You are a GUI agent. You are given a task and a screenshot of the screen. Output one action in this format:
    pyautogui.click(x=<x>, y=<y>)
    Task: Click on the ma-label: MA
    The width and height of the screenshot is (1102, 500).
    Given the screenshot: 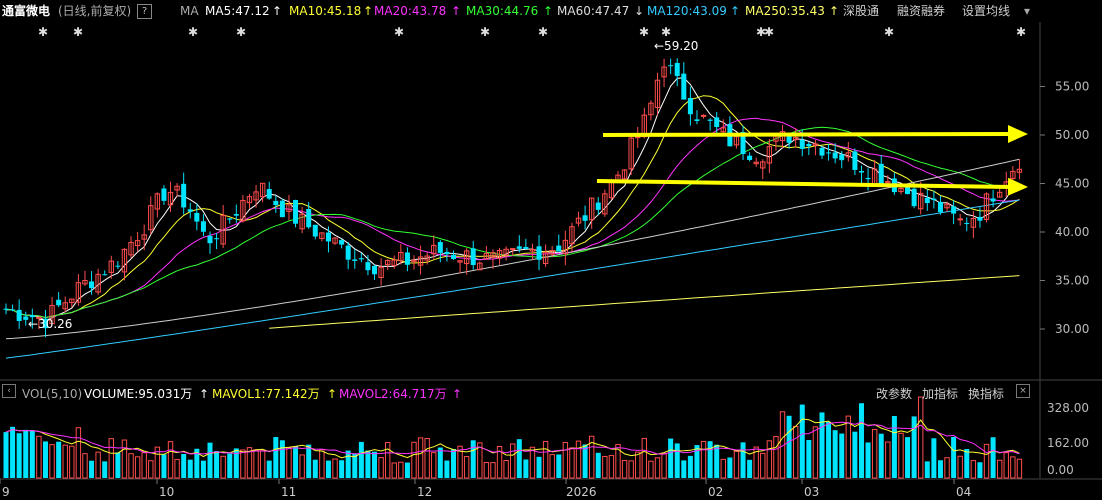 What is the action you would take?
    pyautogui.click(x=189, y=11)
    